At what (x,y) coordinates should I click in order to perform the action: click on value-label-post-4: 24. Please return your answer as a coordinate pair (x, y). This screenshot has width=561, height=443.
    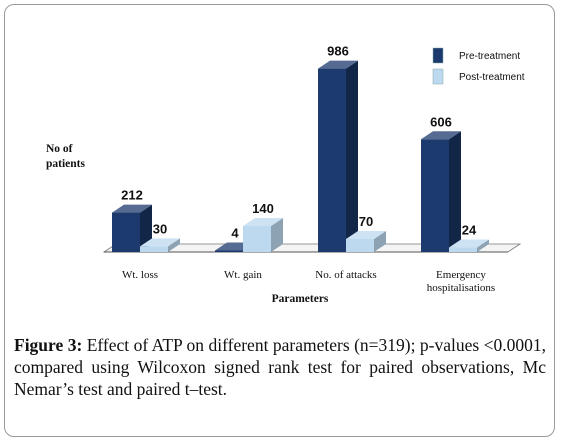
    Looking at the image, I should click on (469, 230).